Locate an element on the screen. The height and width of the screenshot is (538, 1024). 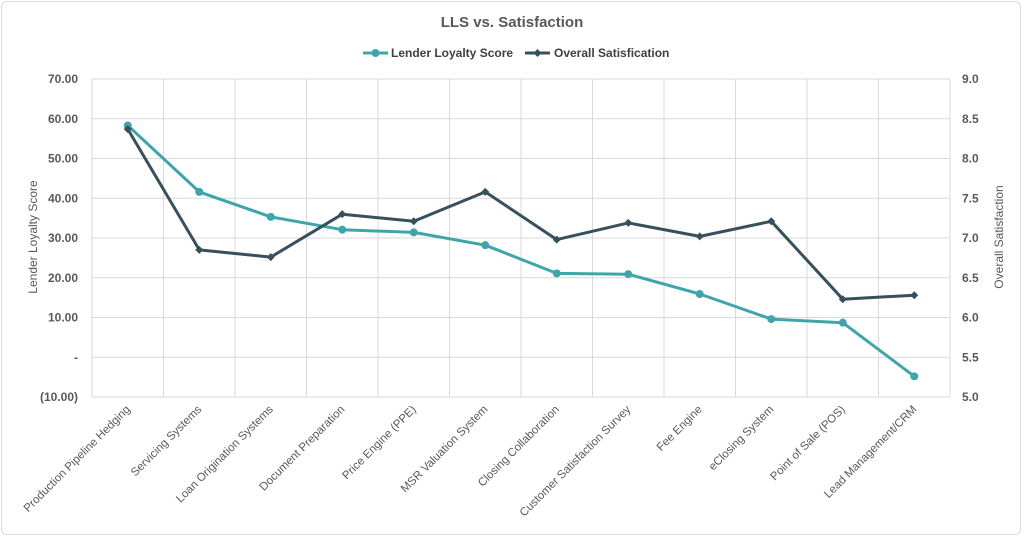
y-tick-label: 20.00 is located at coordinates (63, 278).